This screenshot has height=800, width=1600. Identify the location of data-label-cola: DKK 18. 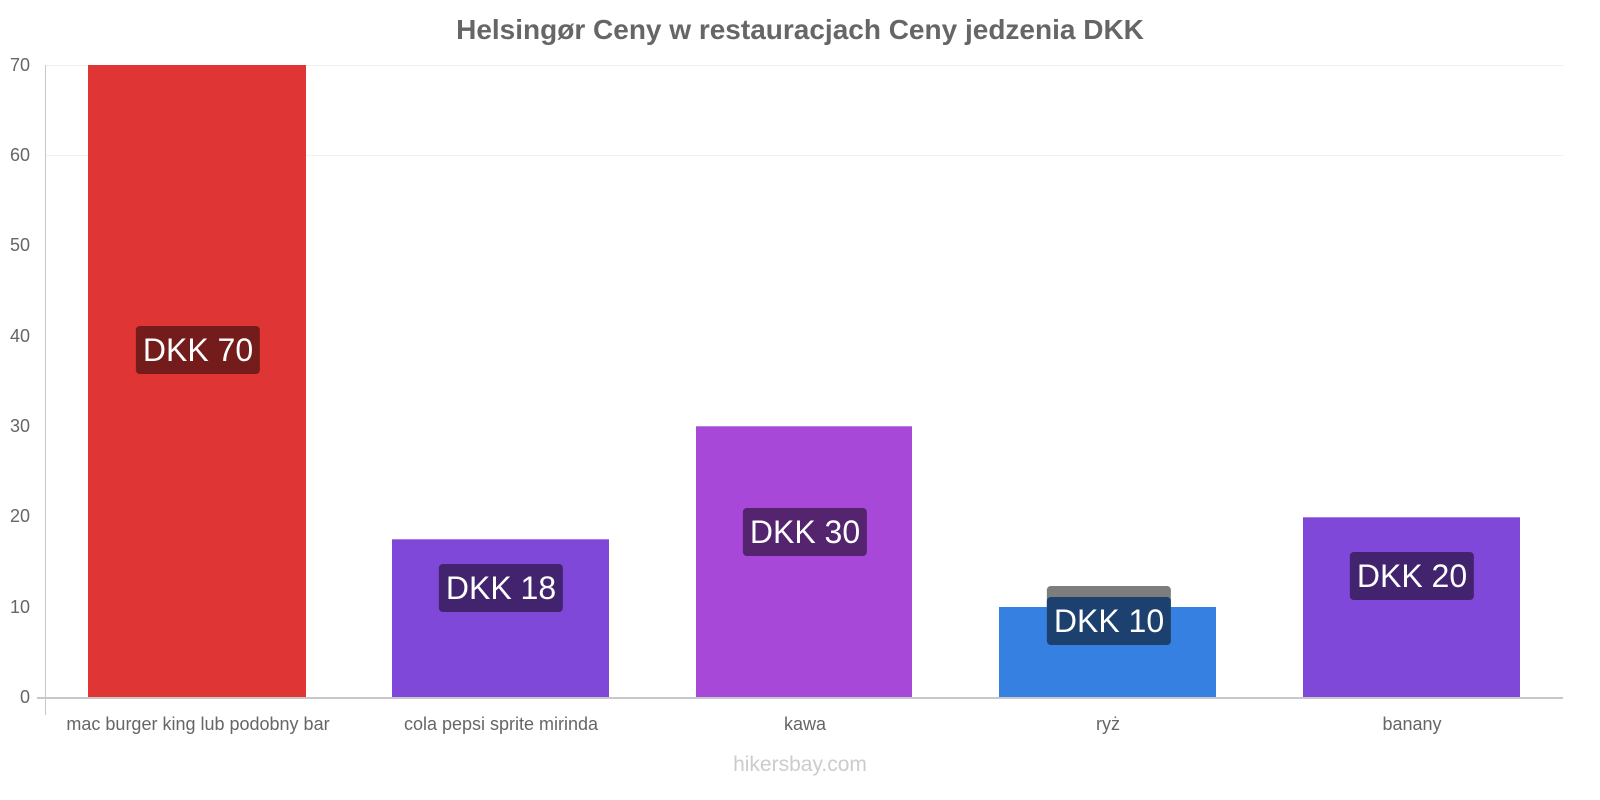
(501, 588).